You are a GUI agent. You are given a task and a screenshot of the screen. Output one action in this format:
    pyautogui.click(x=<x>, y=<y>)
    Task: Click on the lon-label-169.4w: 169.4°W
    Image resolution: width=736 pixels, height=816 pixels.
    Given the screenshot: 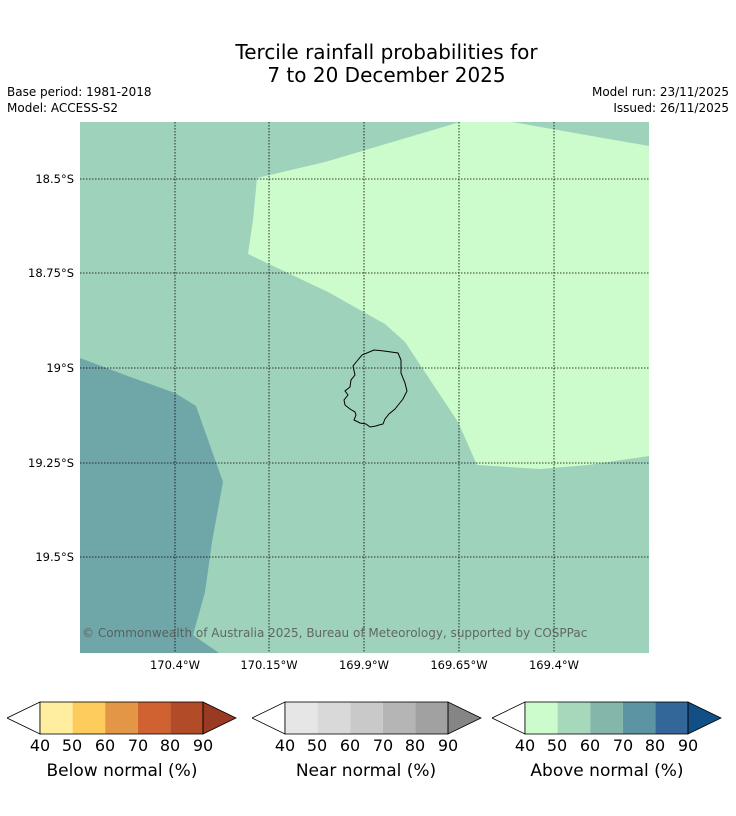 What is the action you would take?
    pyautogui.click(x=554, y=665)
    